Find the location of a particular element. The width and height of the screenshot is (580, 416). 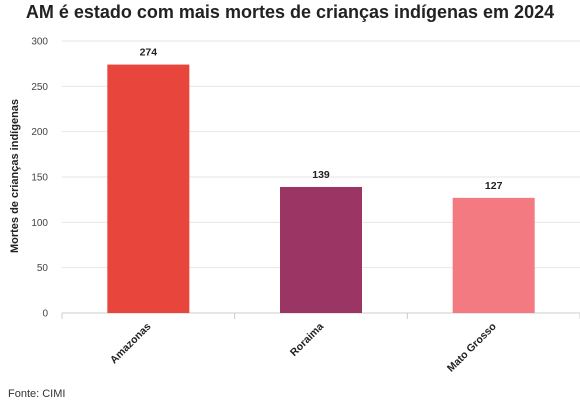

y-tick-label: 250 is located at coordinates (39, 87).